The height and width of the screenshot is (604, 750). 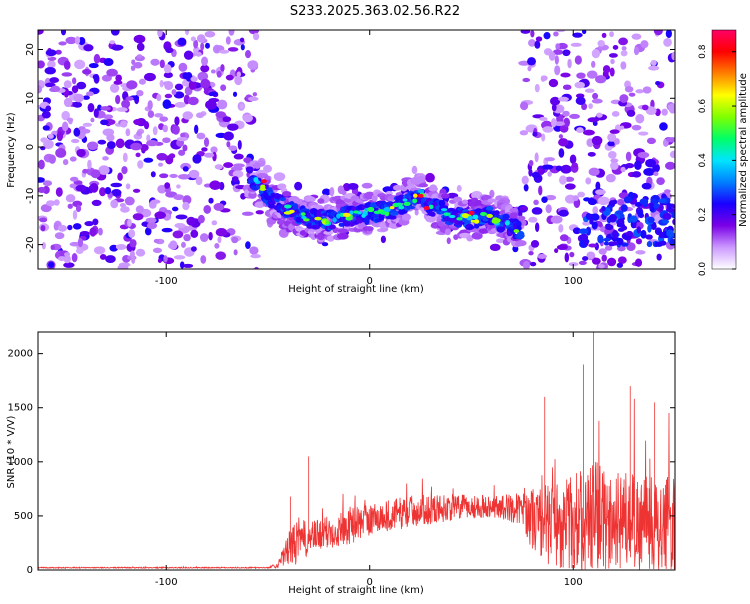 I want to click on colorbar-tick-label: 0.2, so click(x=703, y=215).